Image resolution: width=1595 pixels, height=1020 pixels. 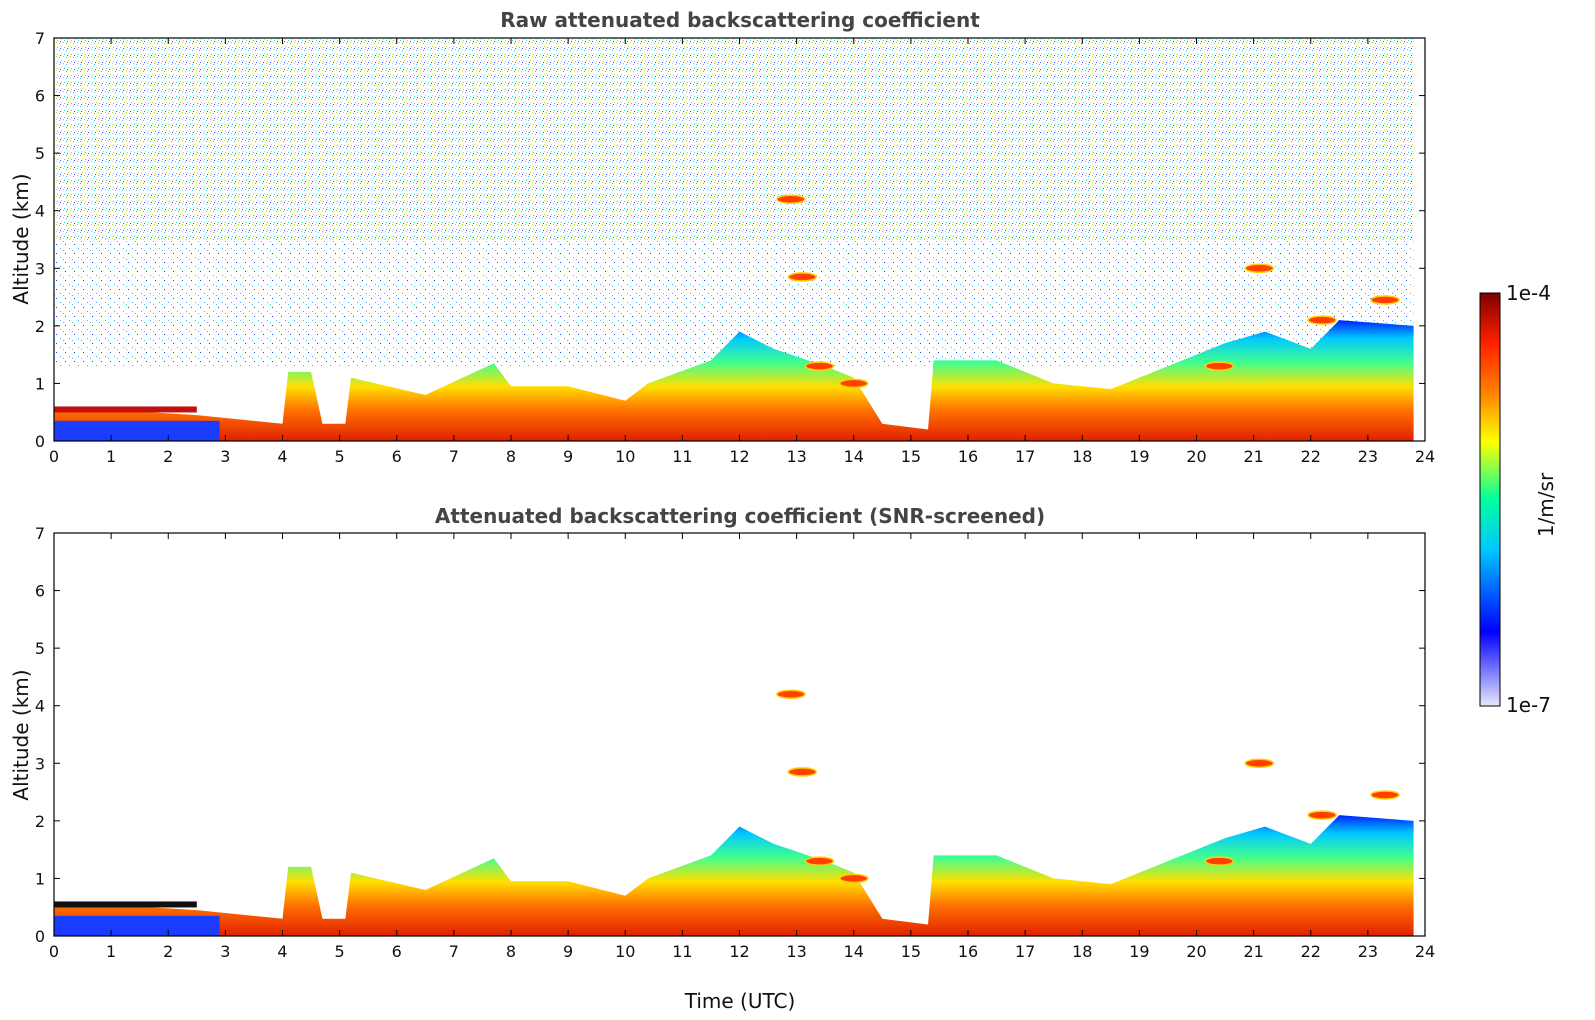 What do you see at coordinates (1425, 456) in the screenshot?
I see `x-tick-label: 24` at bounding box center [1425, 456].